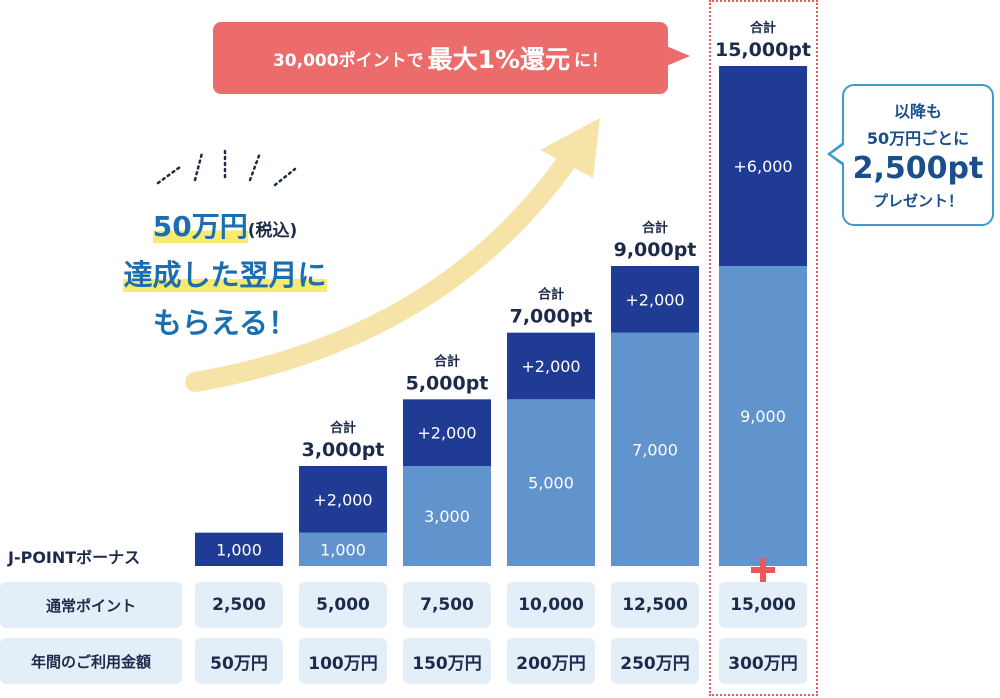 Image resolution: width=1000 pixels, height=698 pixels. Describe the element at coordinates (591, 60) in the screenshot. I see `callout-suffix: に！` at that location.